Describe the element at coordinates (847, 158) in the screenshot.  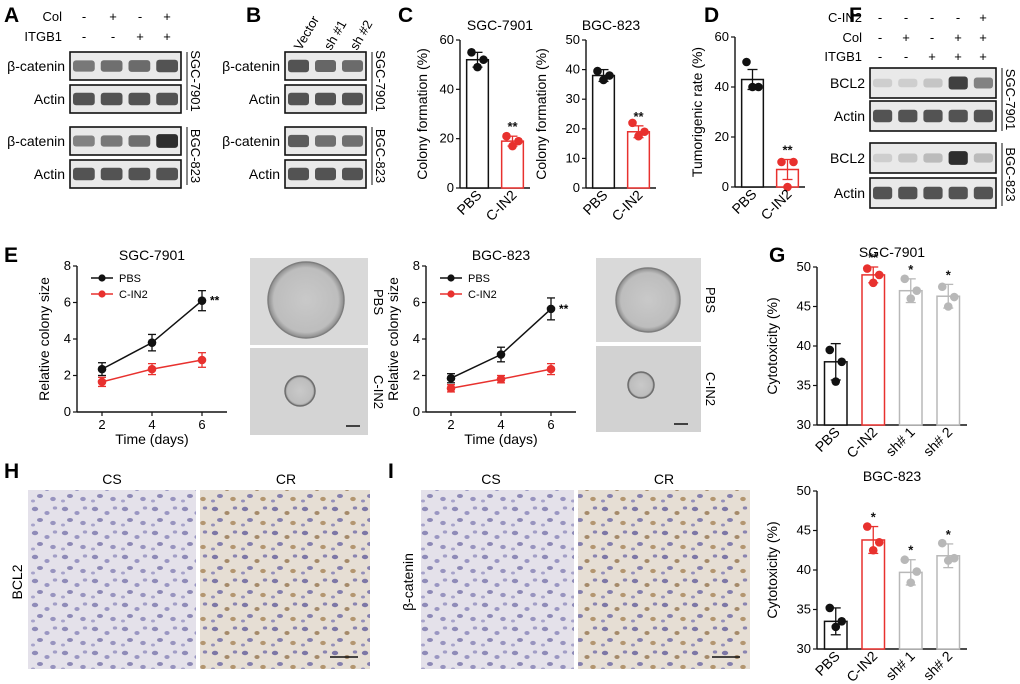
I see `blot-protein-label: BCL2` at that location.